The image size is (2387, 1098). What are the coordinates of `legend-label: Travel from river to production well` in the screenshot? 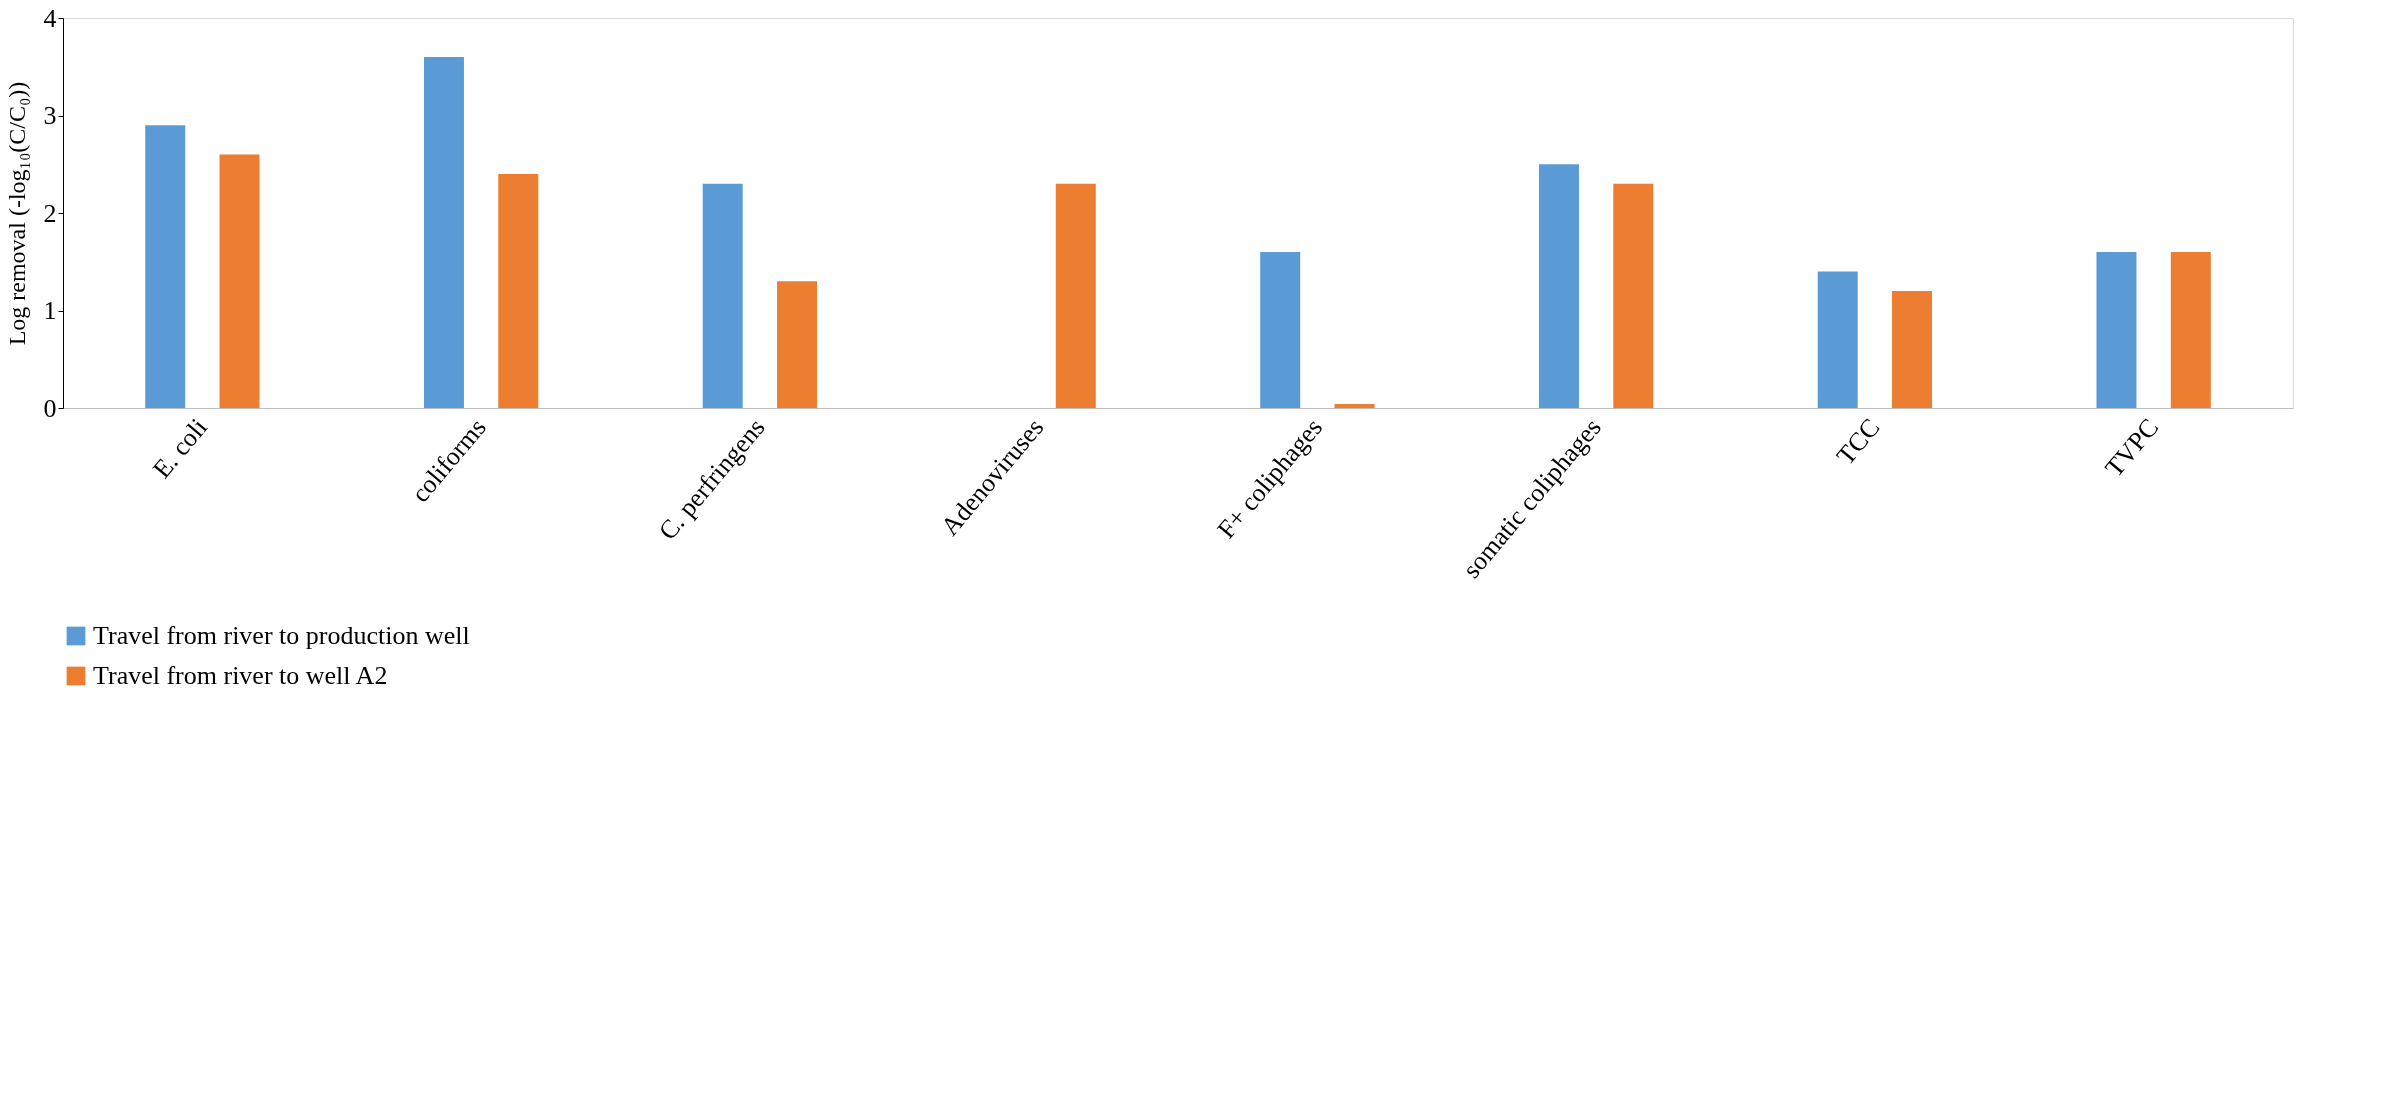 It's located at (281, 635).